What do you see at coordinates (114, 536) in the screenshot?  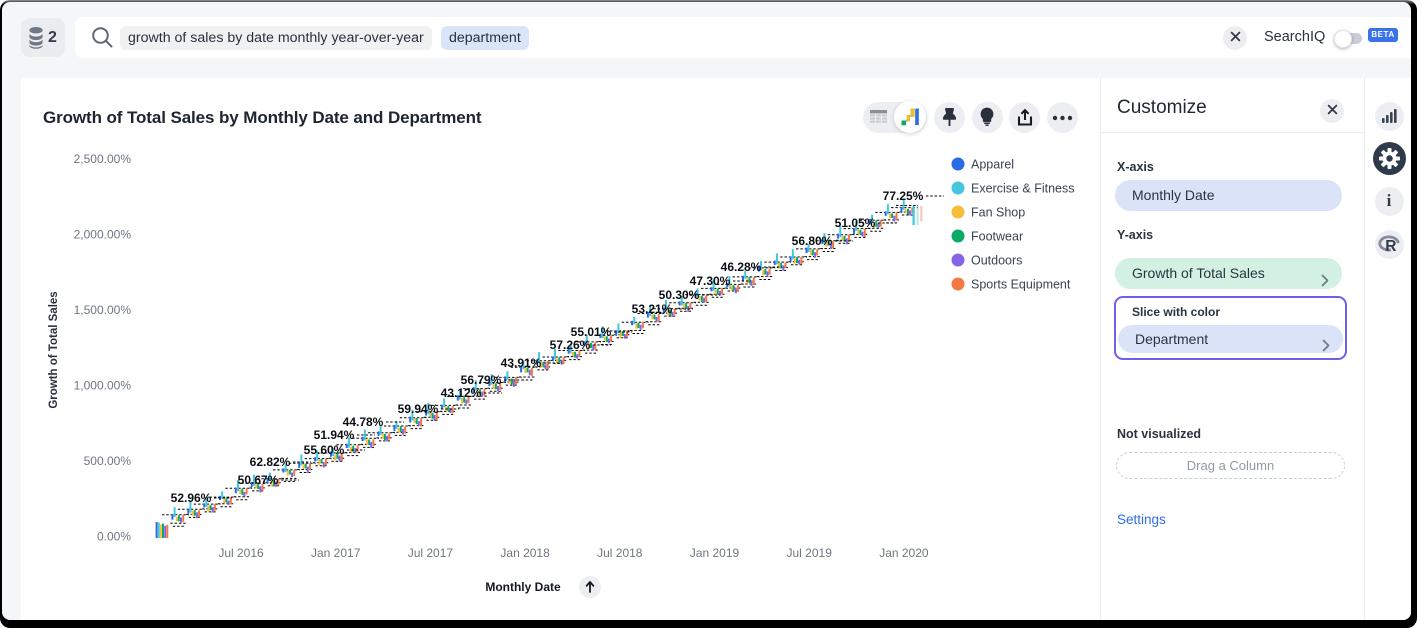 I see `svg-text: 0.00%` at bounding box center [114, 536].